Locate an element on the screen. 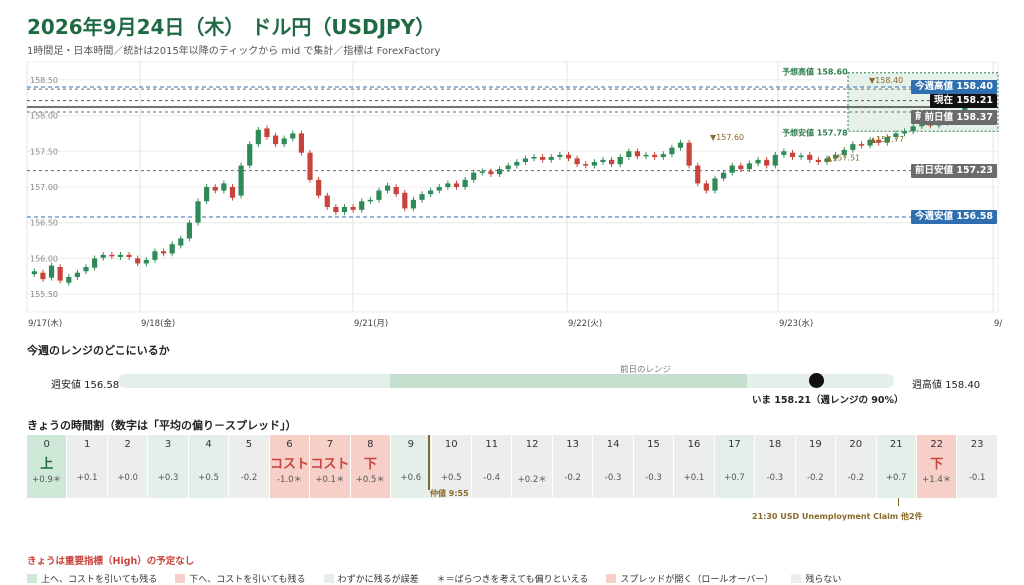 The height and width of the screenshot is (585, 1024). hour-value: -0.2 is located at coordinates (815, 478).